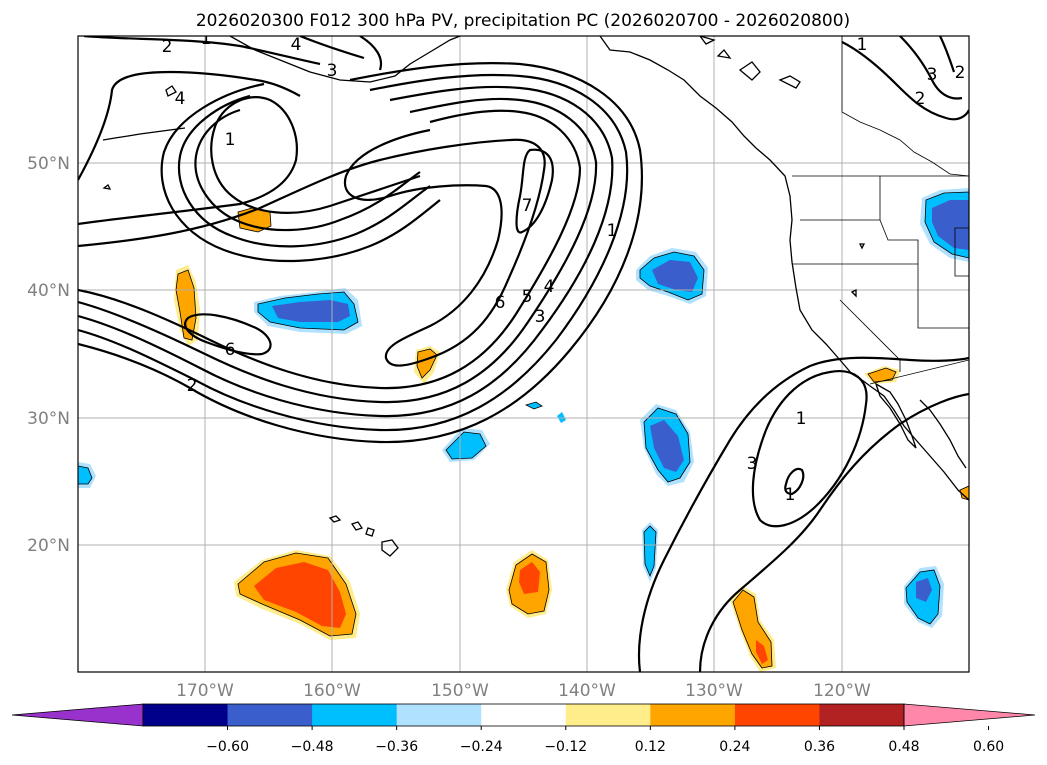 The image size is (1047, 765). What do you see at coordinates (899, 241) in the screenshot?
I see `idaho-border` at bounding box center [899, 241].